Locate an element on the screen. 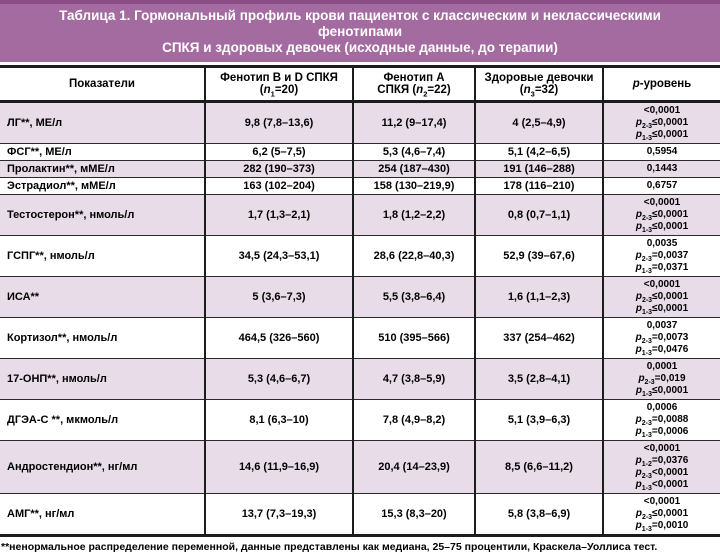 This screenshot has width=720, height=560. column-header-indicators: Показатели is located at coordinates (102, 85).